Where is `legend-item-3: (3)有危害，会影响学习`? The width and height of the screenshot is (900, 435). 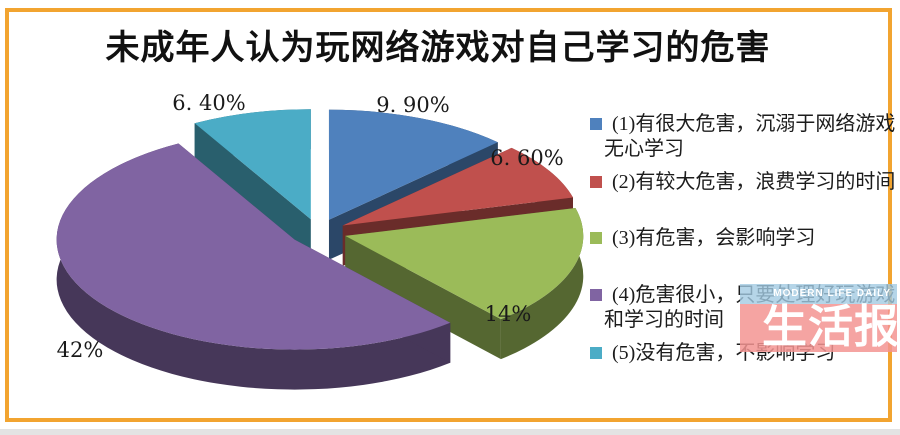
legend-item-3: (3)有危害，会影响学习 is located at coordinates (702, 238).